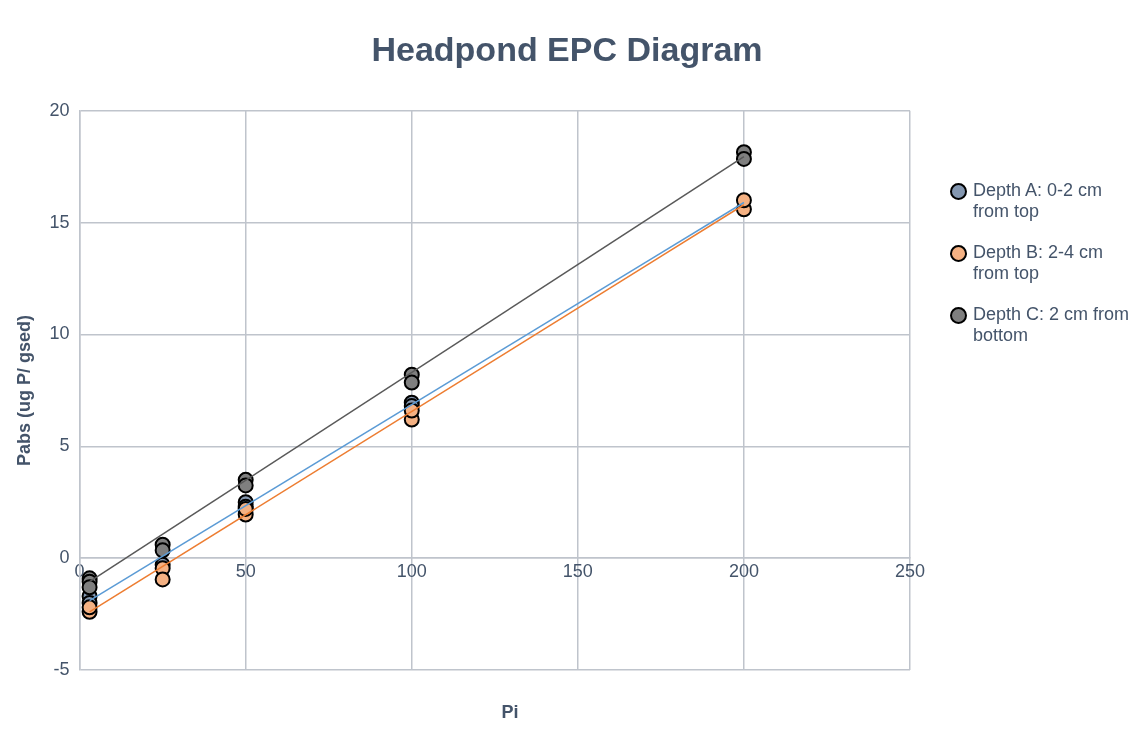 This screenshot has height=755, width=1134. Describe the element at coordinates (910, 570) in the screenshot. I see `x-tick-label: 250` at that location.